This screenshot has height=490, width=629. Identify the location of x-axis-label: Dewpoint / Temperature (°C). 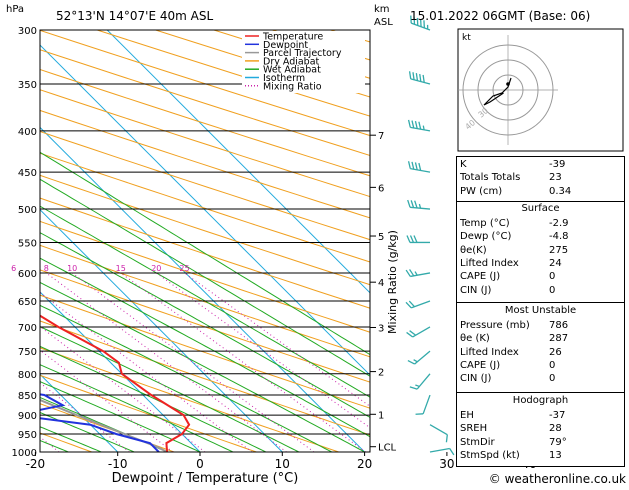
(205, 478).